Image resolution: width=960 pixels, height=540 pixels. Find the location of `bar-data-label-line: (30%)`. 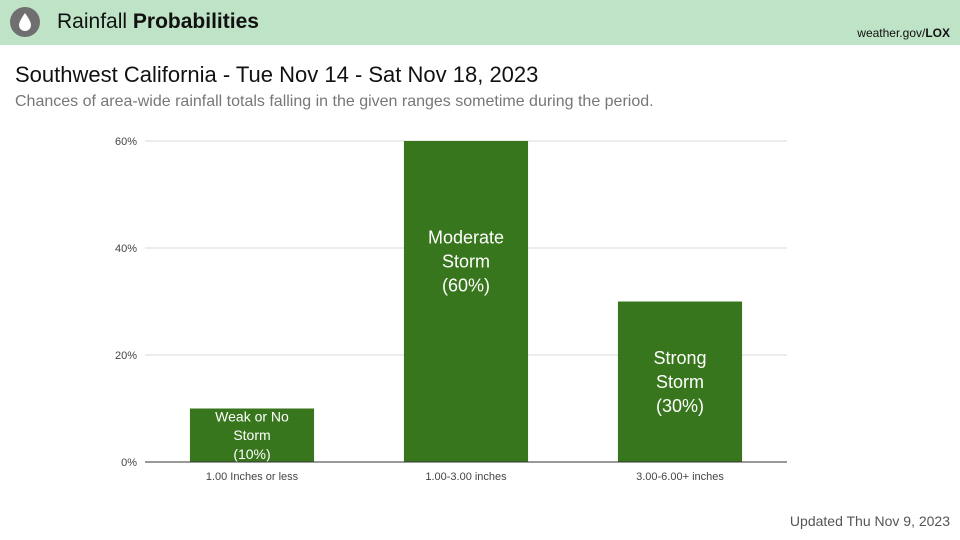

bar-data-label-line: (30%) is located at coordinates (680, 406).